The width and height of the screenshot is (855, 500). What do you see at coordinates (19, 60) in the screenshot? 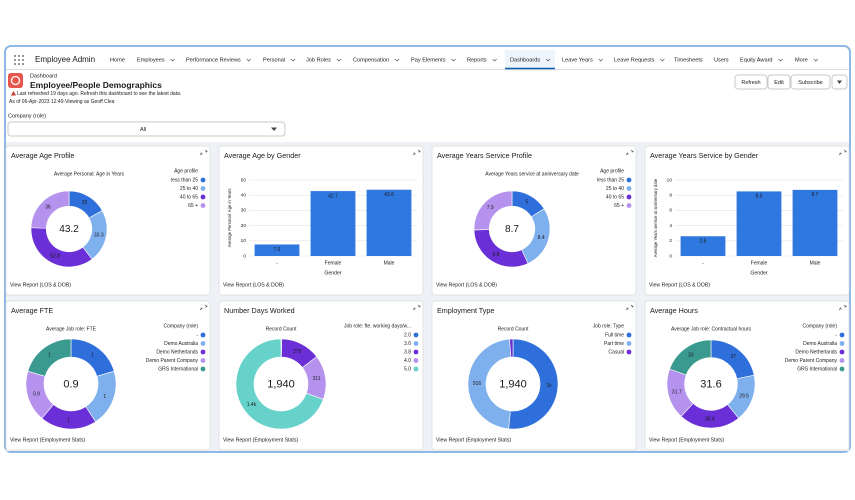
I see `app-launcher` at bounding box center [19, 60].